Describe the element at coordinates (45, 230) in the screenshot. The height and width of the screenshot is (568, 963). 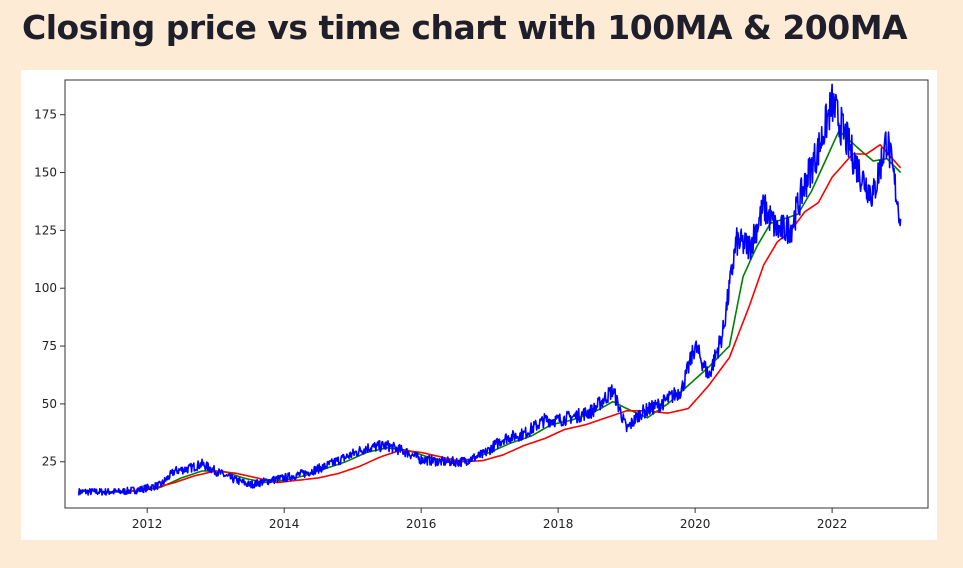
I see `y-tick-label: 125` at that location.